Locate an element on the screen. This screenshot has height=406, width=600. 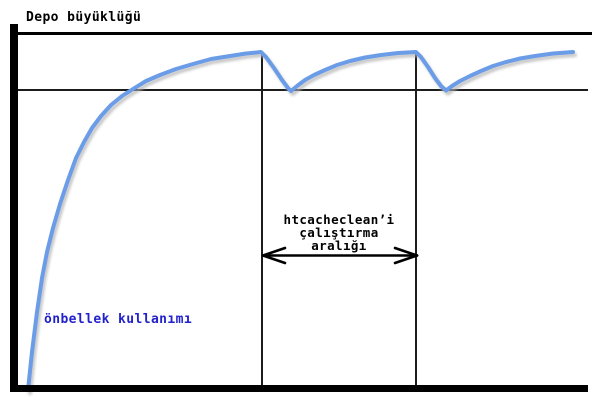
chart-title: Depo büyüklüğü is located at coordinates (84, 17).